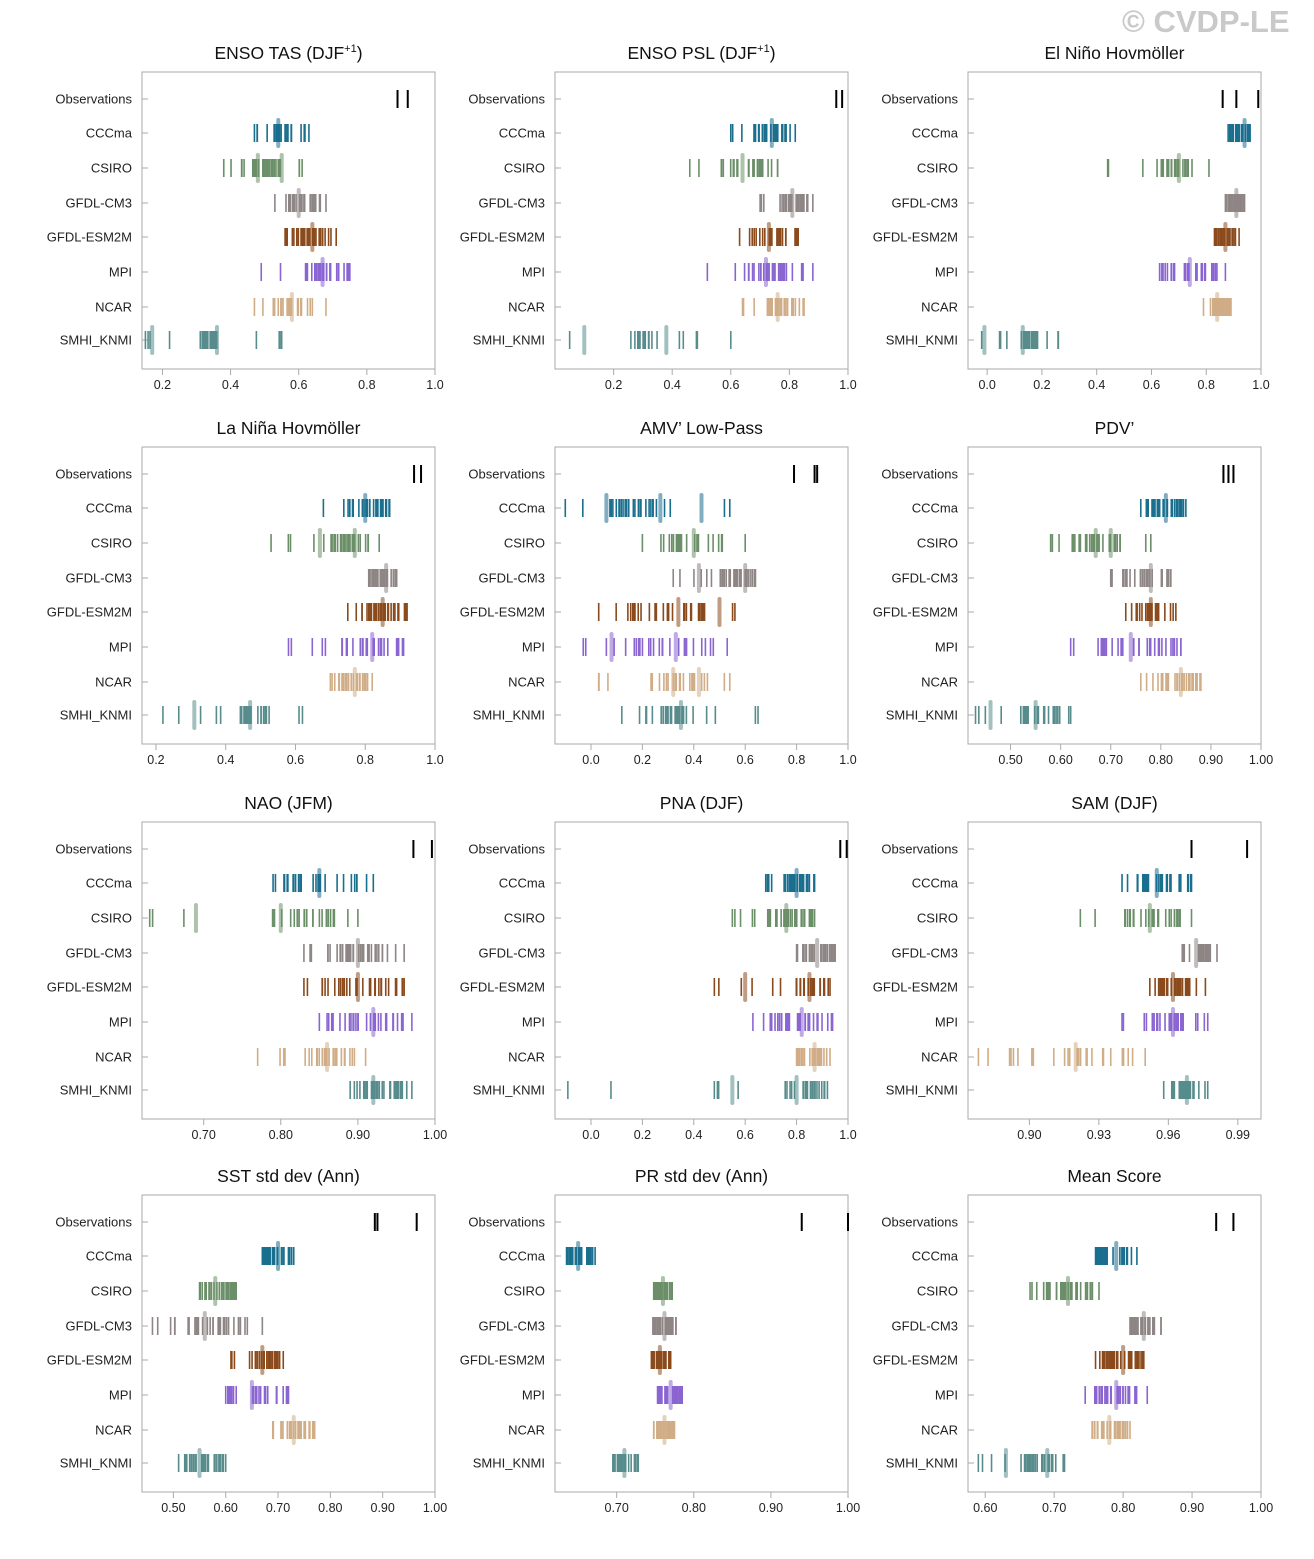  I want to click on panel-title-superscript: +1, so click(350, 49).